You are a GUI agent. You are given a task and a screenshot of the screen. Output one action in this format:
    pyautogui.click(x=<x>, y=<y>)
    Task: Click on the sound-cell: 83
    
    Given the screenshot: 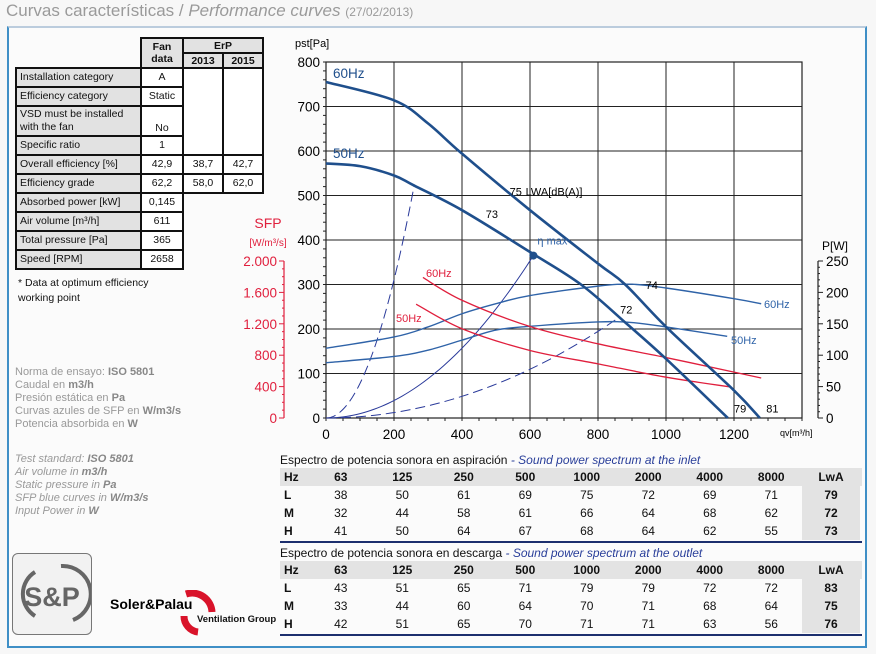 What is the action you would take?
    pyautogui.click(x=831, y=588)
    